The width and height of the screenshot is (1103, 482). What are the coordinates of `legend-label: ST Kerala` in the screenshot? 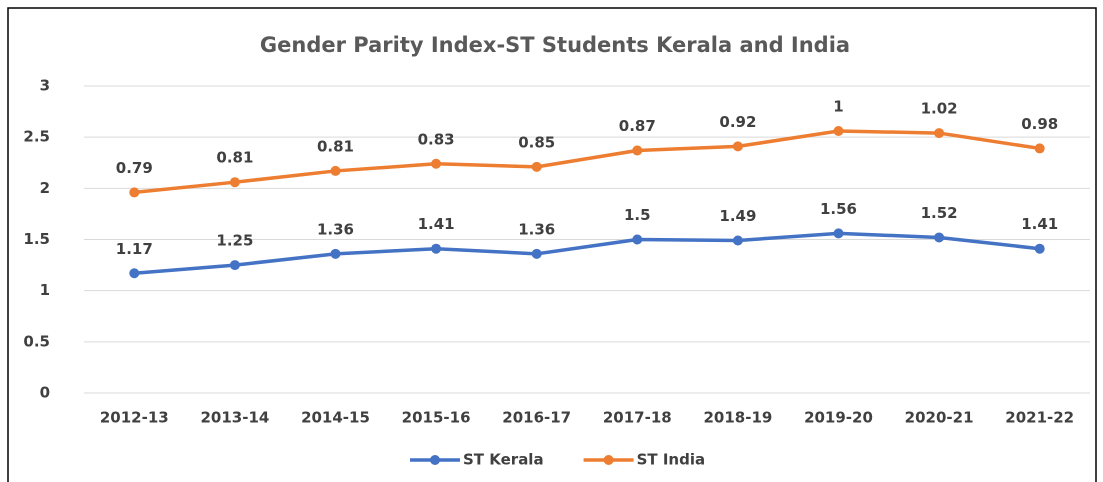 It's located at (503, 460).